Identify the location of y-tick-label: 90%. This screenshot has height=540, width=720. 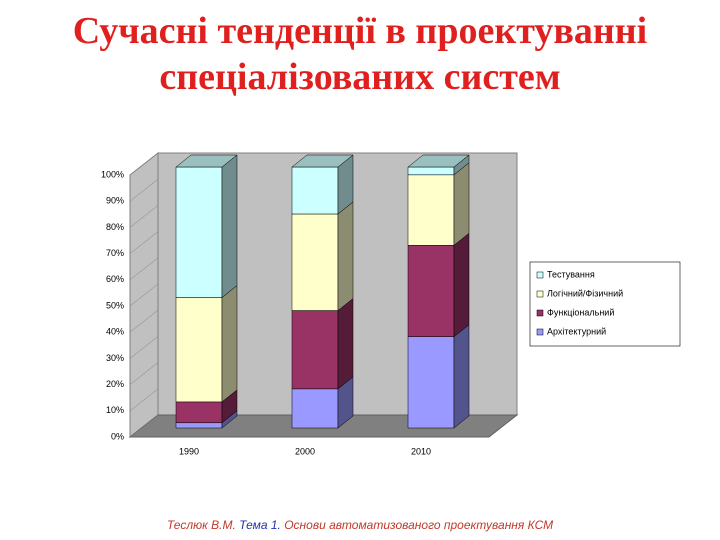
(115, 201).